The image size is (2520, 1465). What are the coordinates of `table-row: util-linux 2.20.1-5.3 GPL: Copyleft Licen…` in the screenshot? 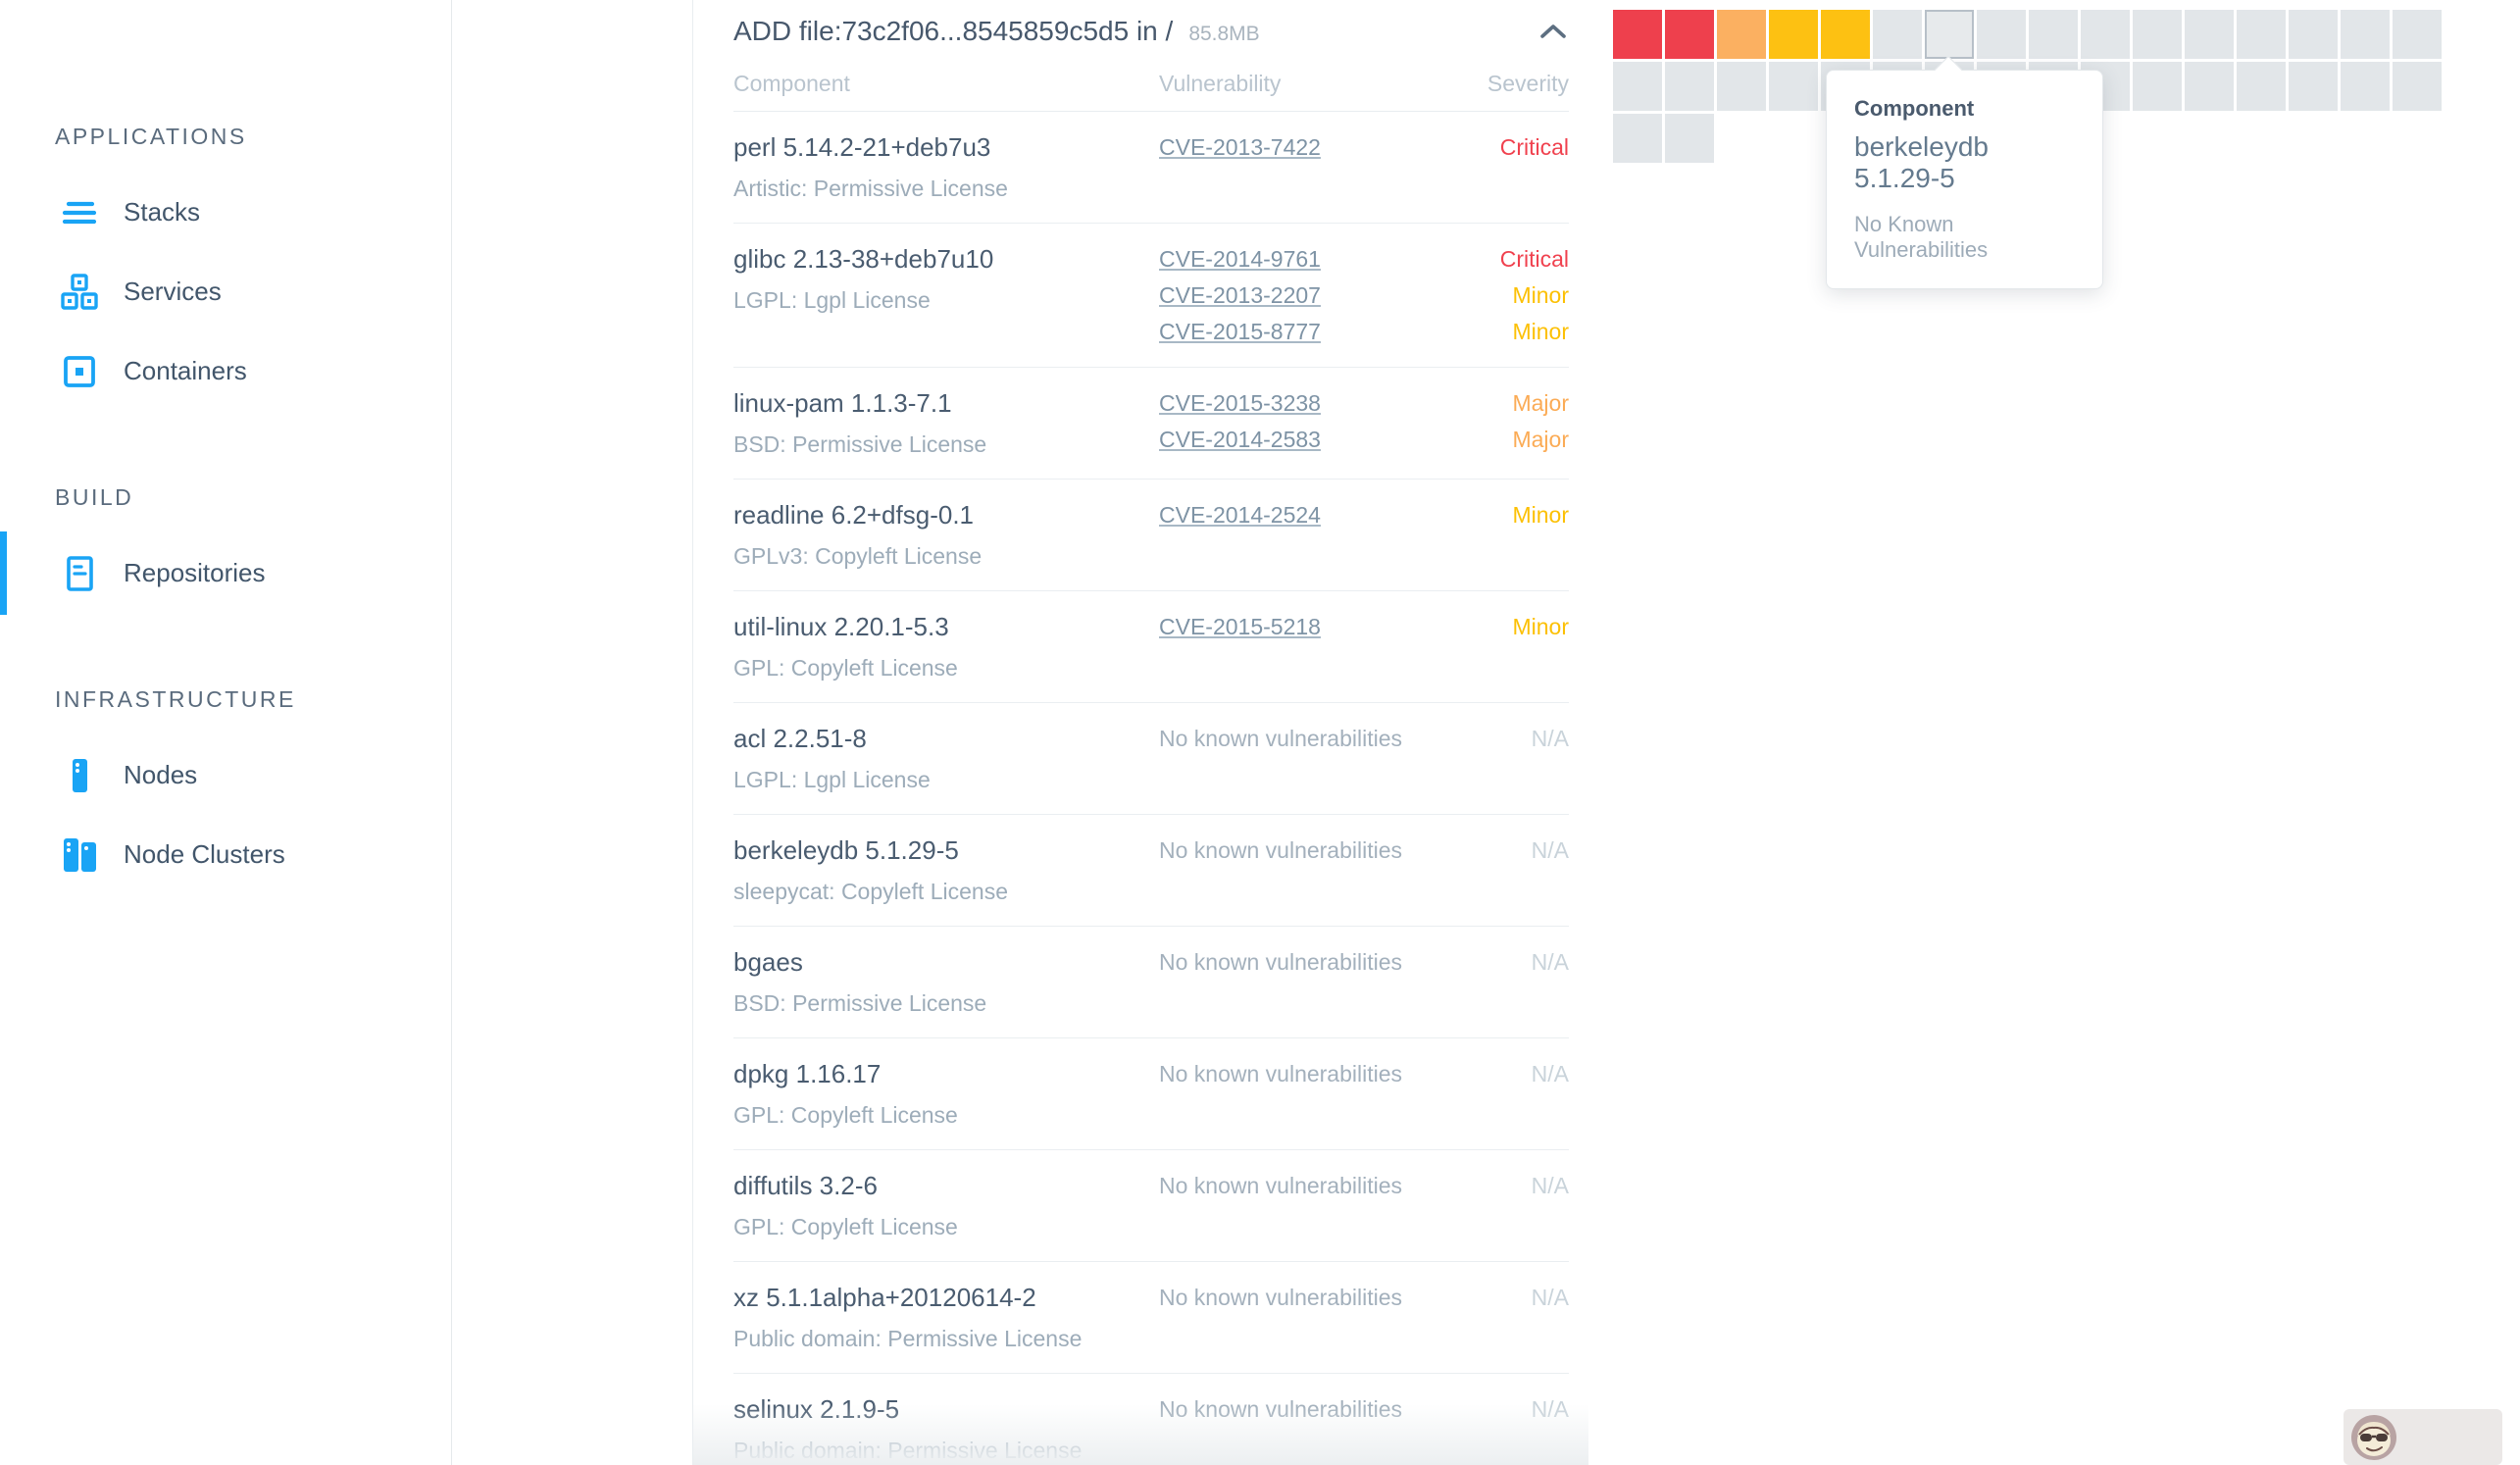 It's located at (1151, 647).